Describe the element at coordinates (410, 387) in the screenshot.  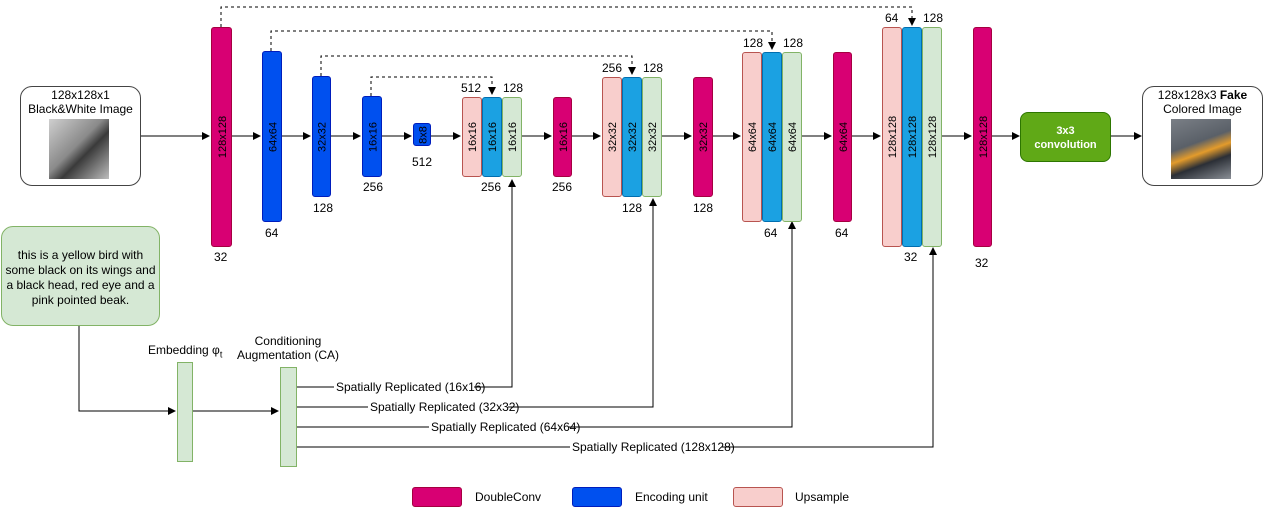
I see `replicated-label-16: Spatially Replicated (16x16)` at that location.